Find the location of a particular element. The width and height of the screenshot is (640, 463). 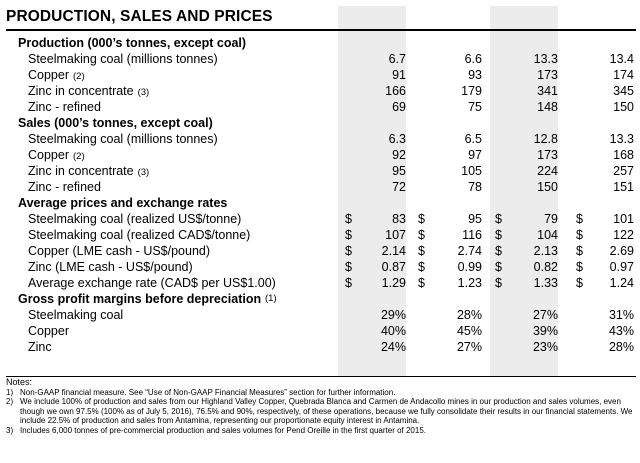

value-cell: 1.33 is located at coordinates (545, 283).